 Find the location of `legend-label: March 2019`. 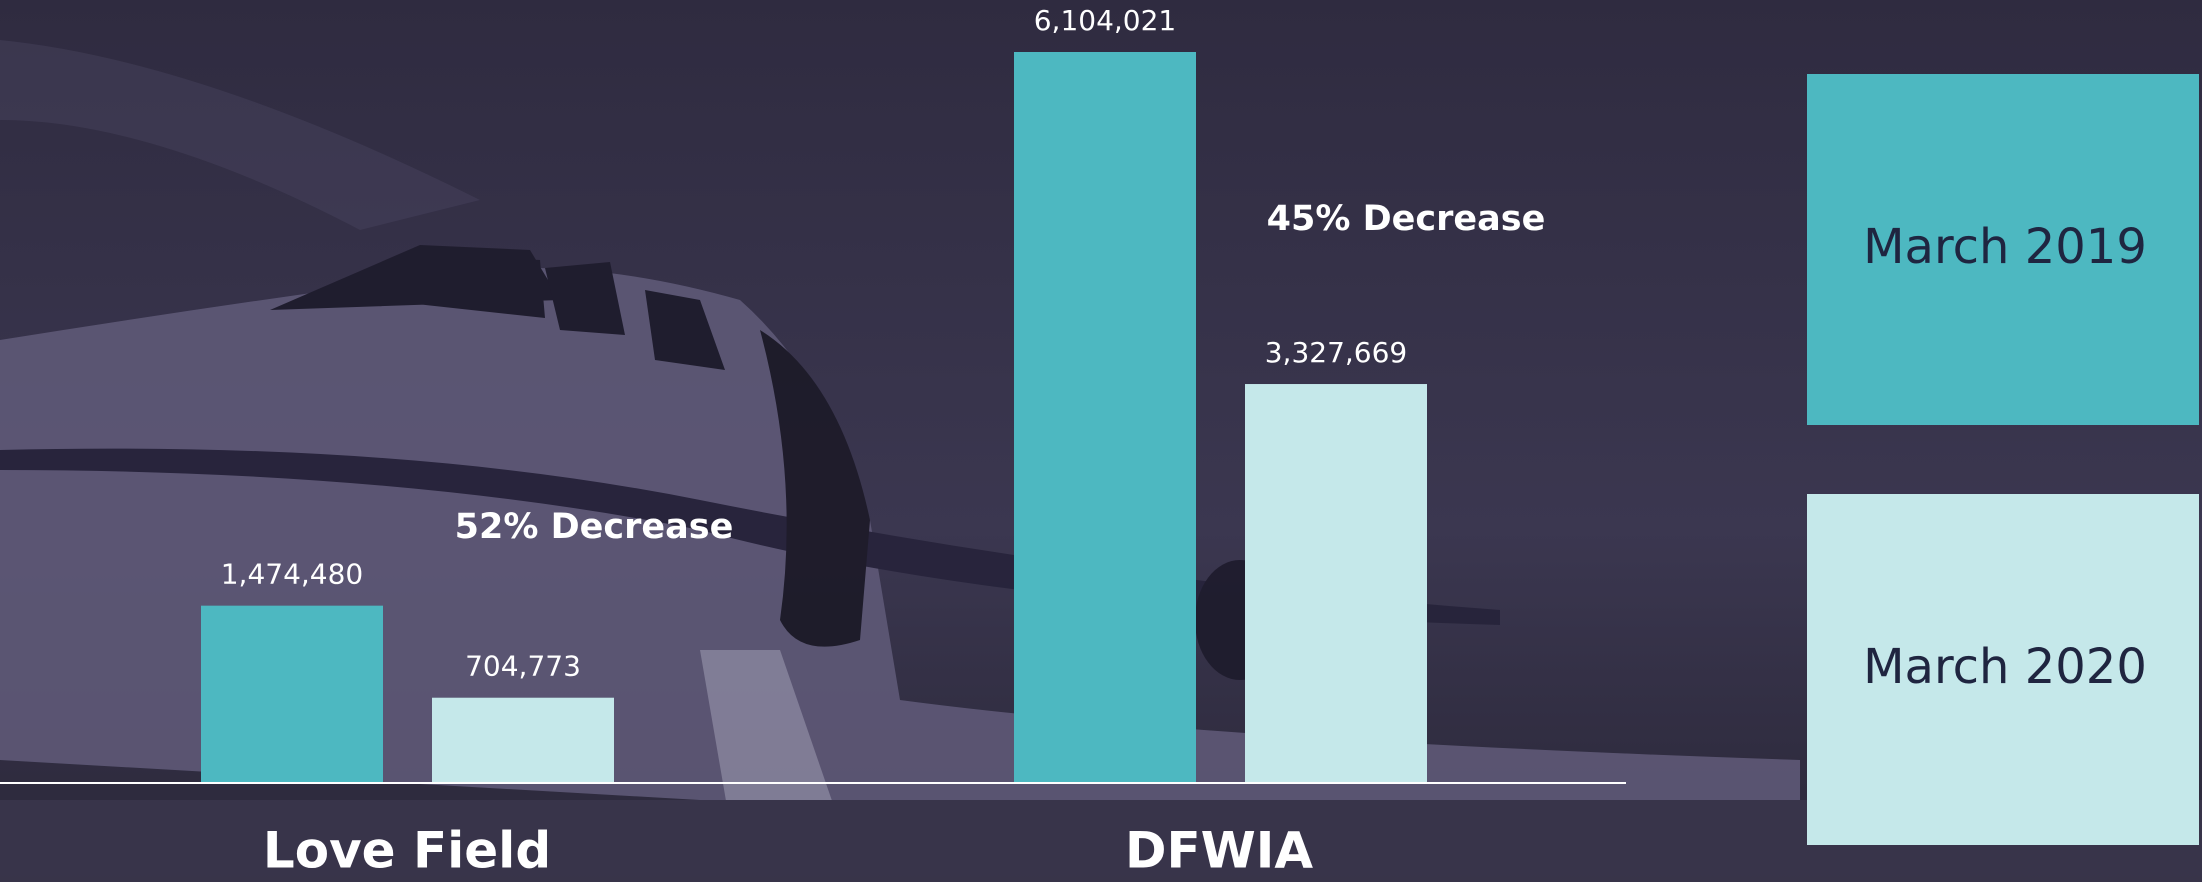

legend-label: March 2019 is located at coordinates (2005, 247).